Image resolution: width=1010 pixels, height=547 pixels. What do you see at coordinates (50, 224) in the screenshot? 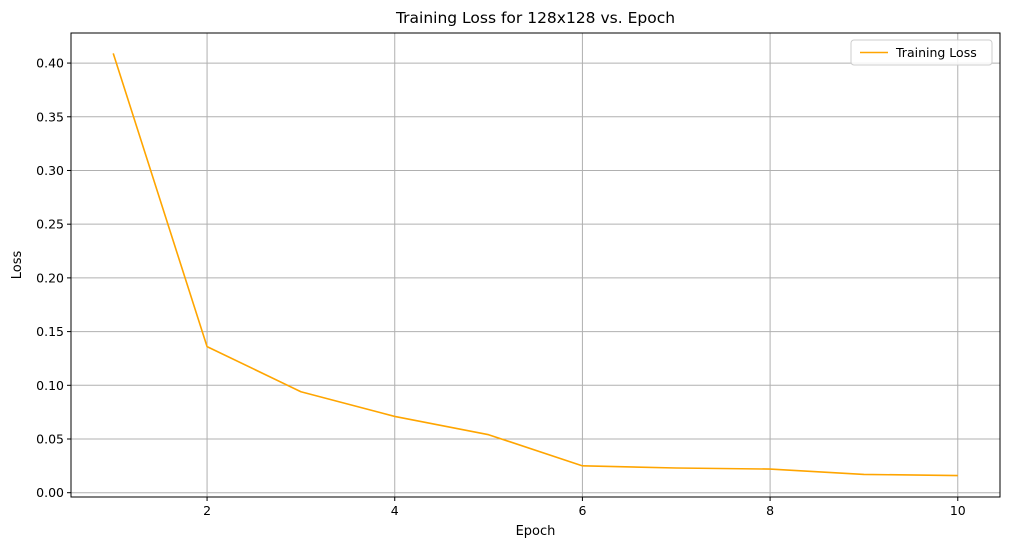
I see `y-tick-label: 0.25` at bounding box center [50, 224].